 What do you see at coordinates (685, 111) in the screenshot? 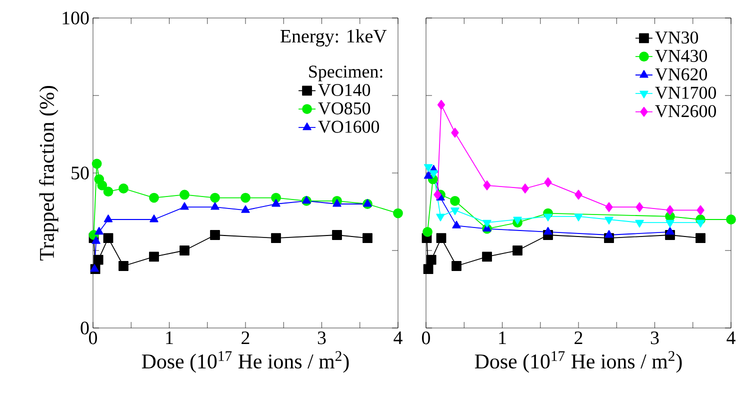
I see `legend-label: VN2600` at bounding box center [685, 111].